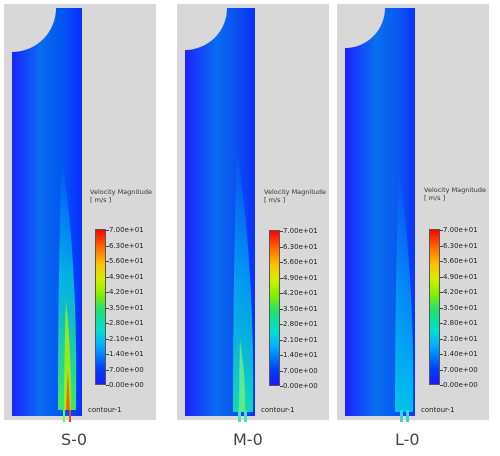 This screenshot has width=500, height=456. What do you see at coordinates (407, 439) in the screenshot?
I see `case-label: L-0` at bounding box center [407, 439].